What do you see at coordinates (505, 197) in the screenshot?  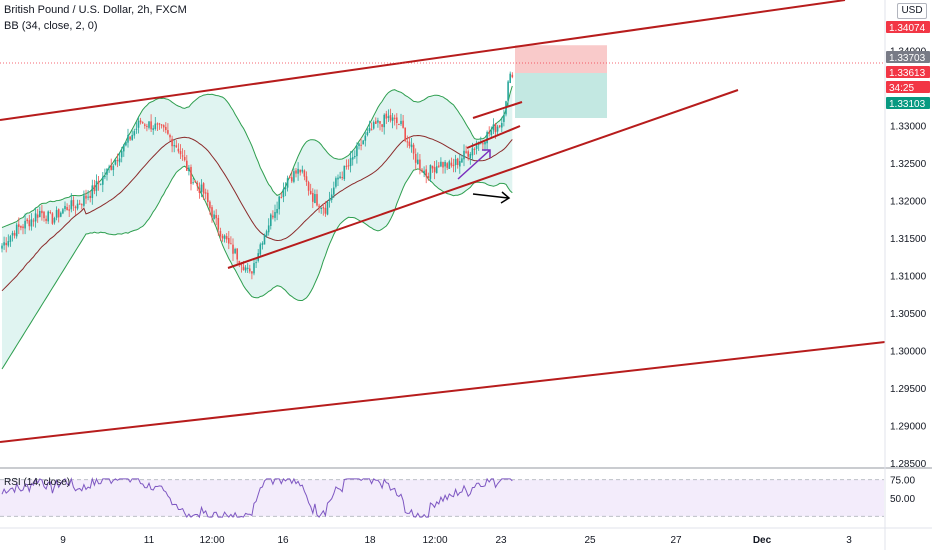 I see `black-arrow-head` at bounding box center [505, 197].